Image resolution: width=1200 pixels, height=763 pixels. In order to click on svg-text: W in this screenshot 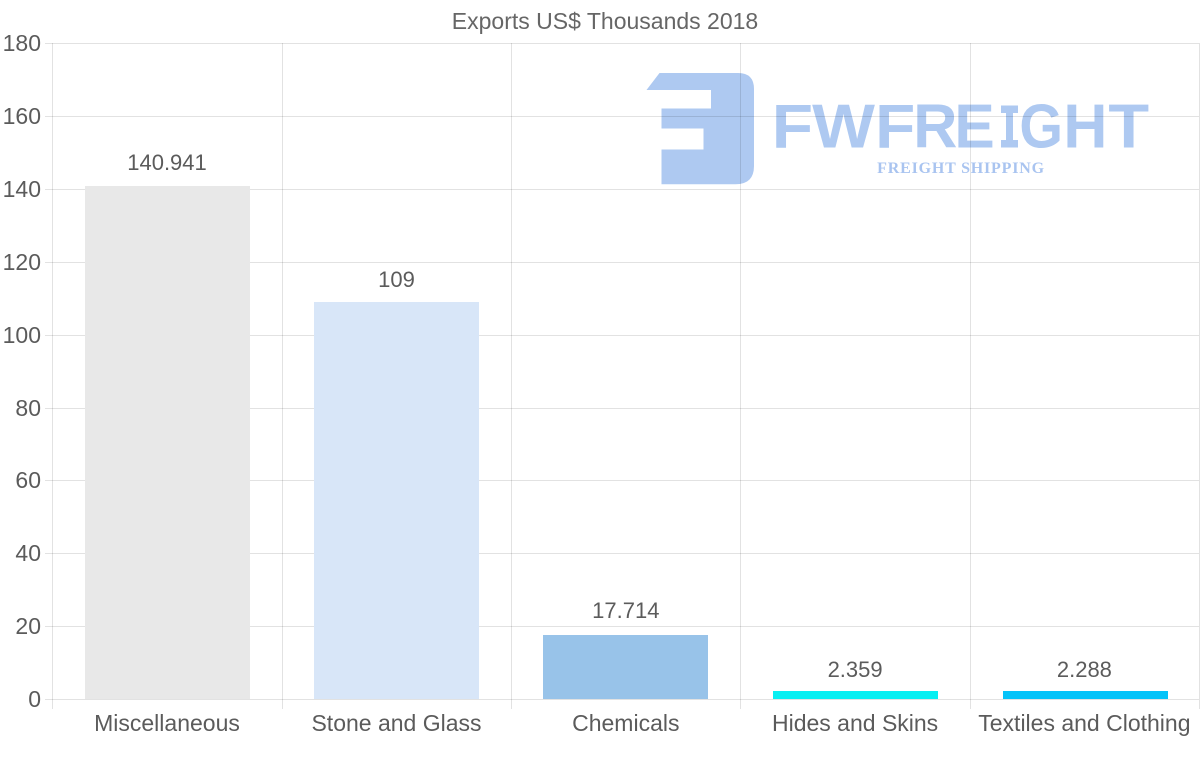, I will do `click(843, 127)`.